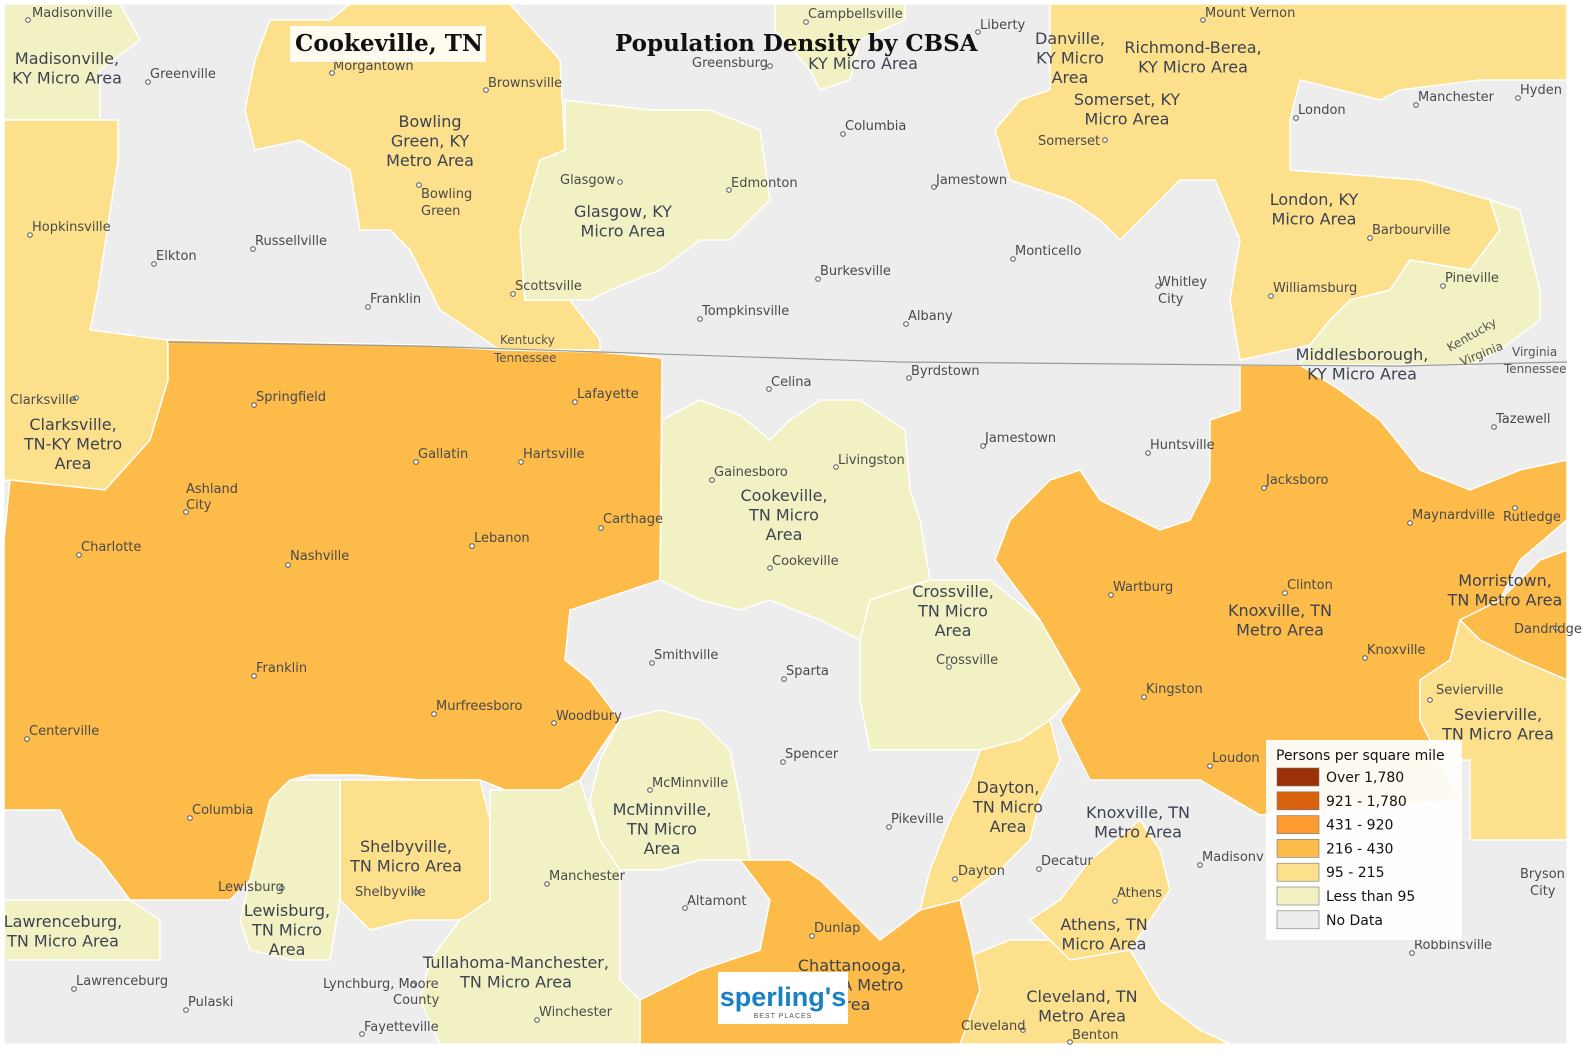 The height and width of the screenshot is (1058, 1587). Describe the element at coordinates (588, 180) in the screenshot. I see `city-label: Glasgow` at that location.